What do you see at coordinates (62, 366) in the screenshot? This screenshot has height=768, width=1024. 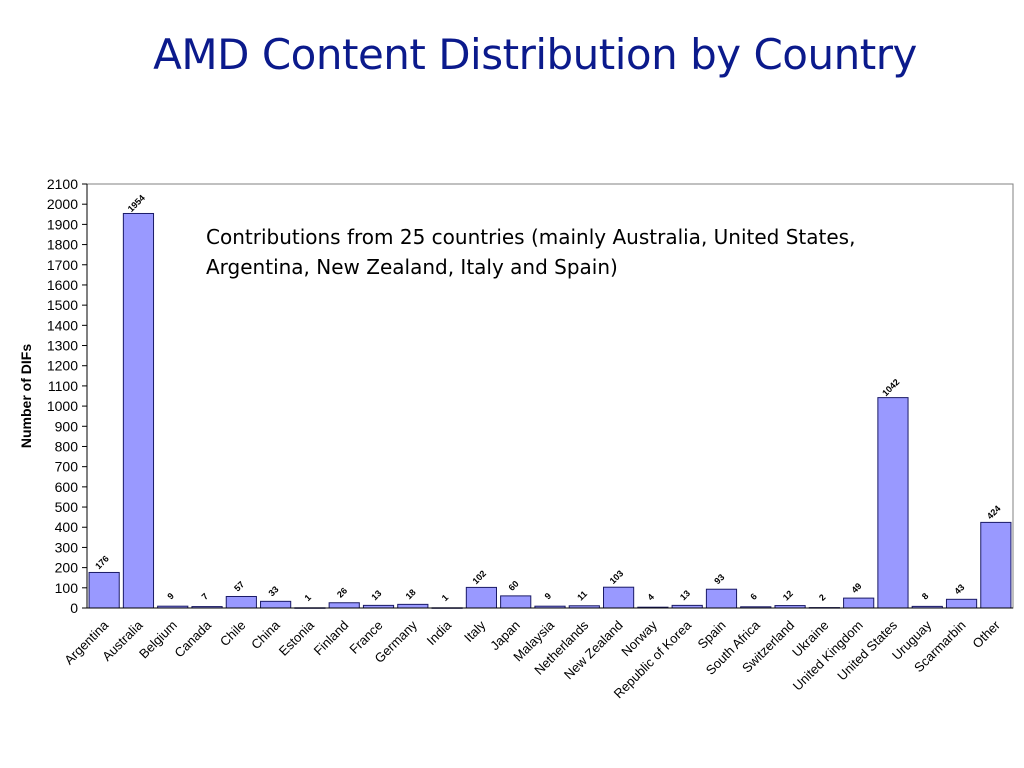 I see `y-tick-label: 1200` at bounding box center [62, 366].